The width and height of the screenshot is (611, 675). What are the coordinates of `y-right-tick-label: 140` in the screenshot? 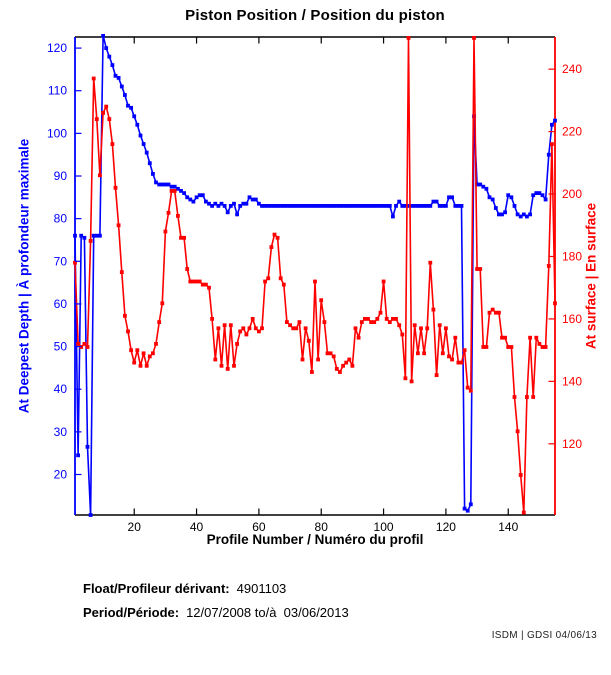 It's located at (572, 381).